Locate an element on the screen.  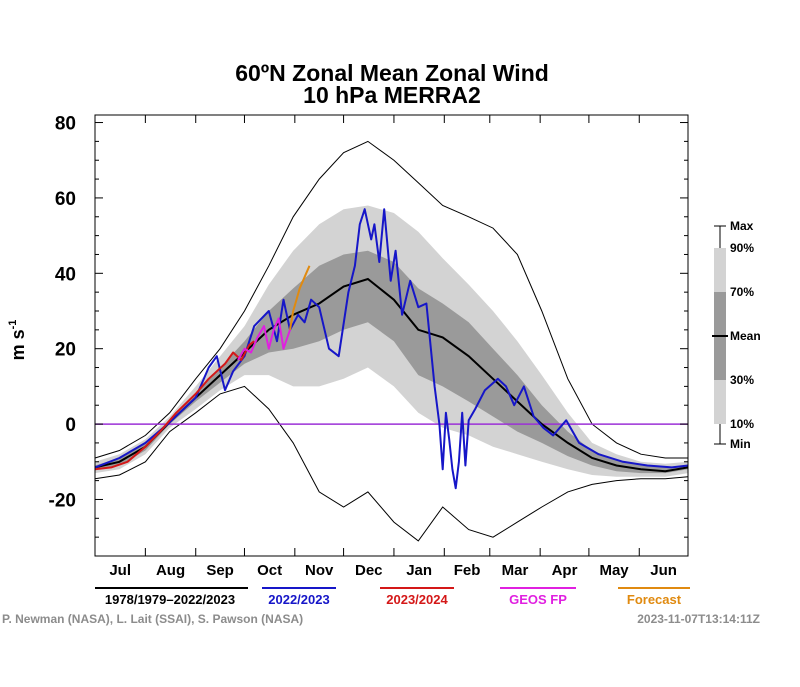
y-tick-label: 60 is located at coordinates (65, 199).